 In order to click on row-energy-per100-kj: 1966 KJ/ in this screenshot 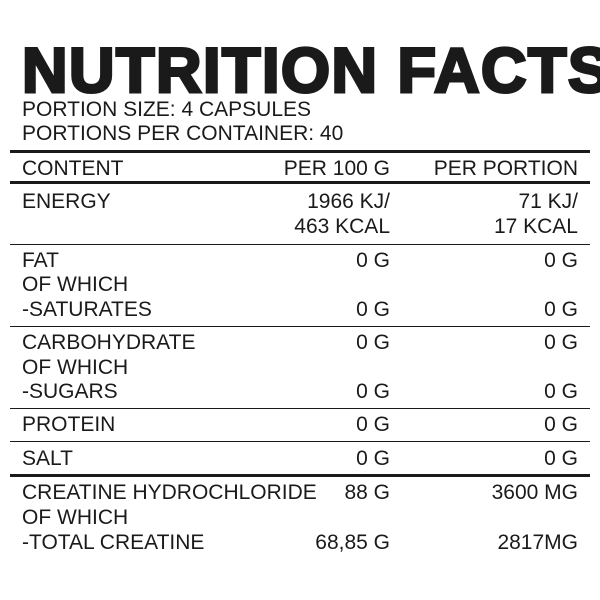, I will do `click(348, 201)`.